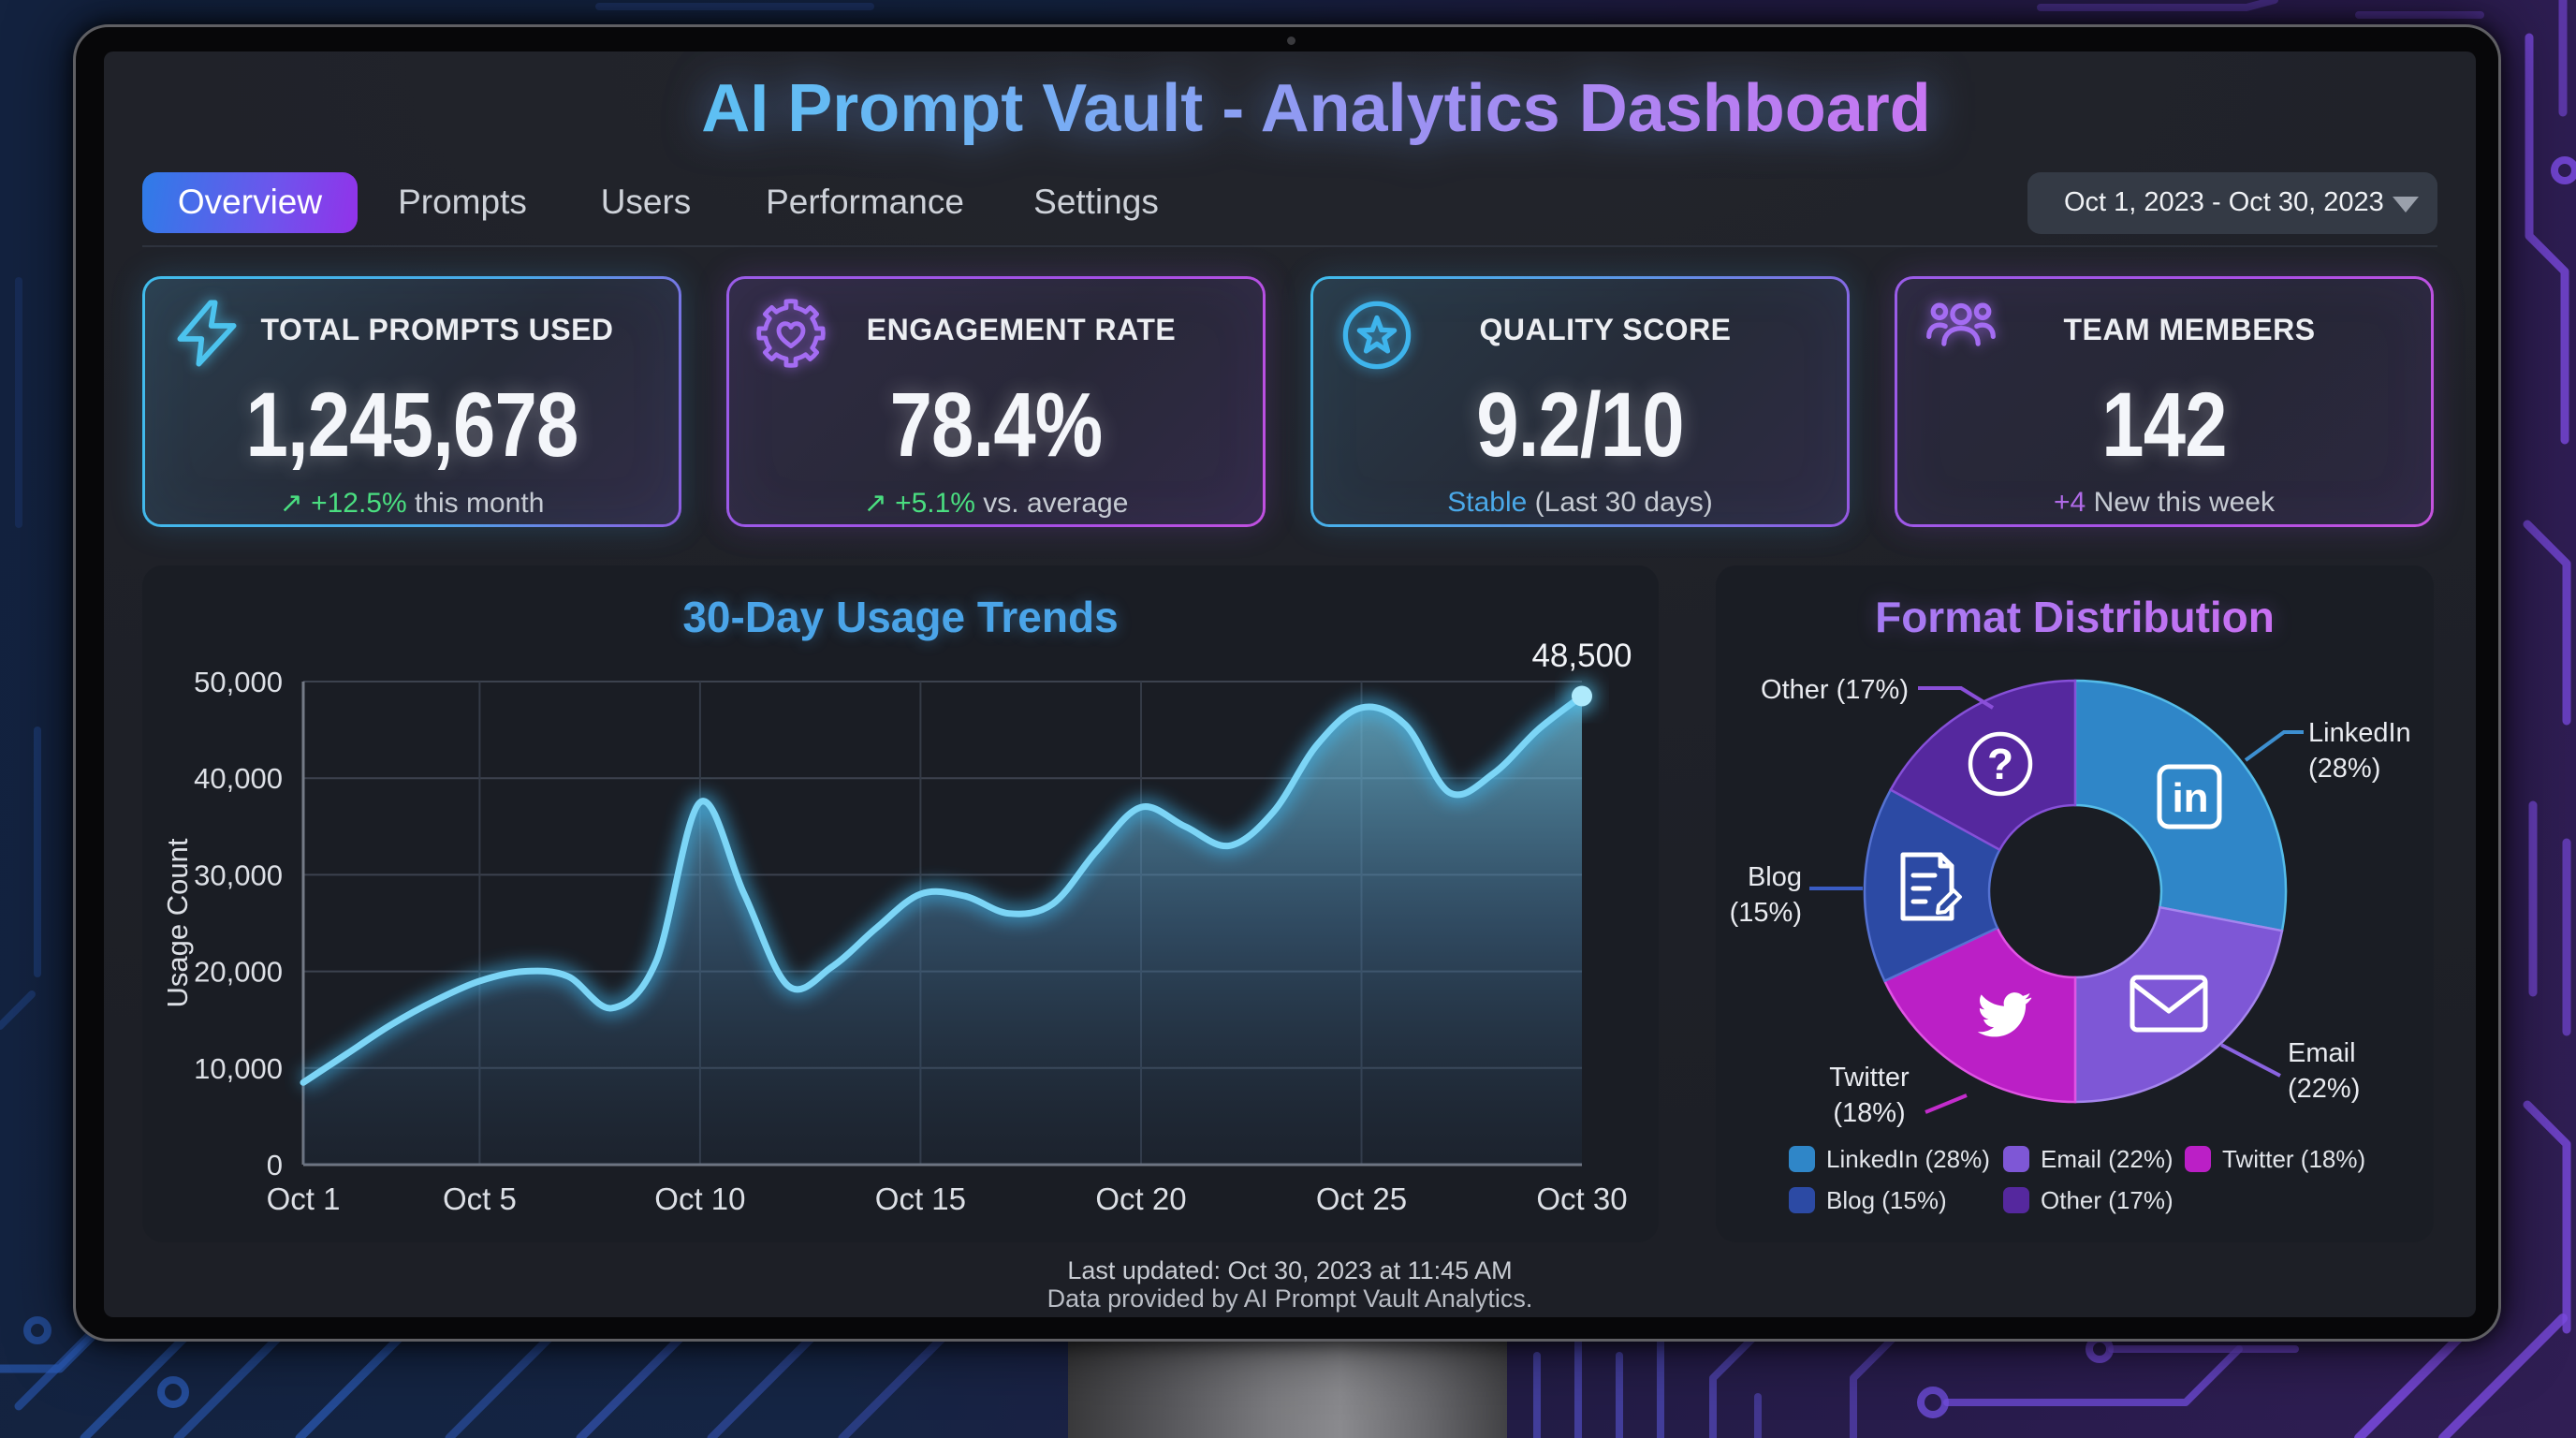 The width and height of the screenshot is (2576, 1438). I want to click on svg-text: Twitter, so click(1869, 1078).